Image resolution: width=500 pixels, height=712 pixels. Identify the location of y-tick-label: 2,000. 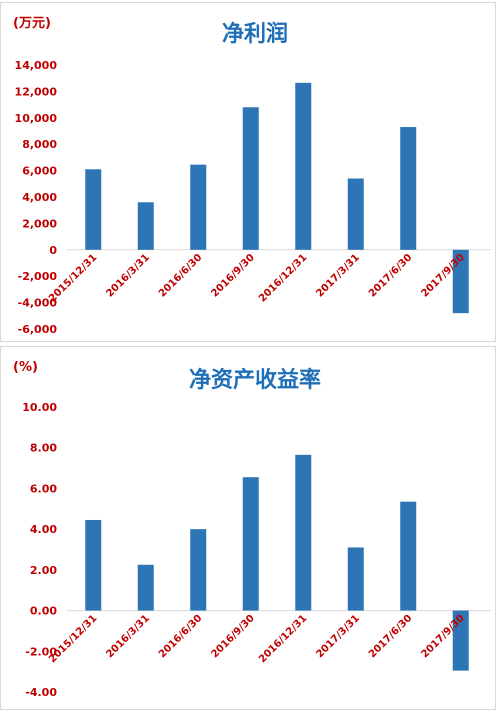
(39, 223).